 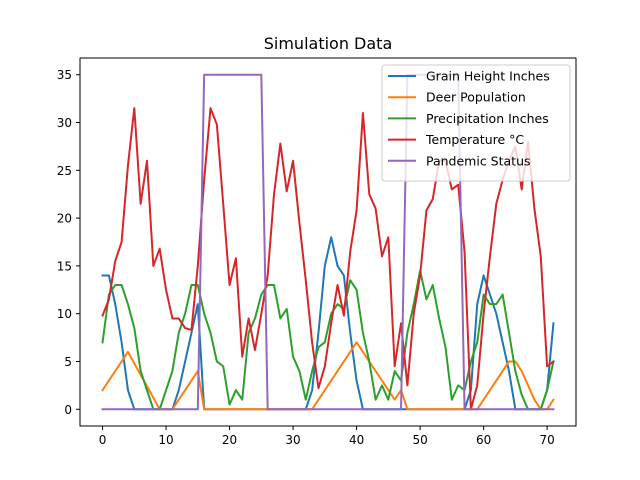 I want to click on x-tick-label: 40, so click(x=356, y=440).